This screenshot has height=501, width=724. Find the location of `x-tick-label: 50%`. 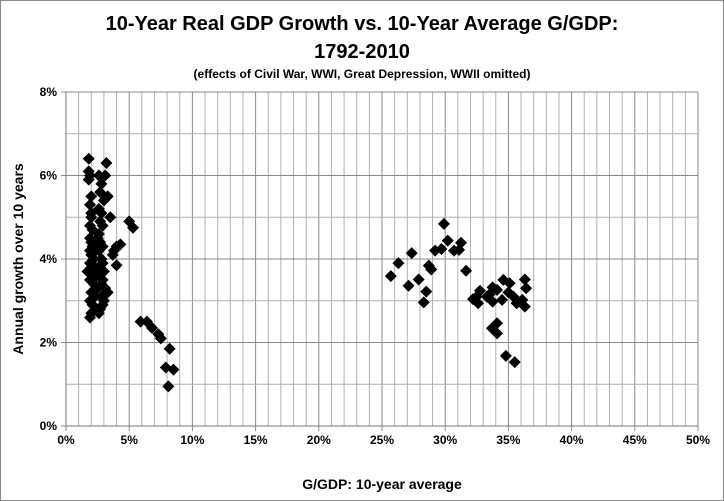

x-tick-label: 50% is located at coordinates (698, 440).